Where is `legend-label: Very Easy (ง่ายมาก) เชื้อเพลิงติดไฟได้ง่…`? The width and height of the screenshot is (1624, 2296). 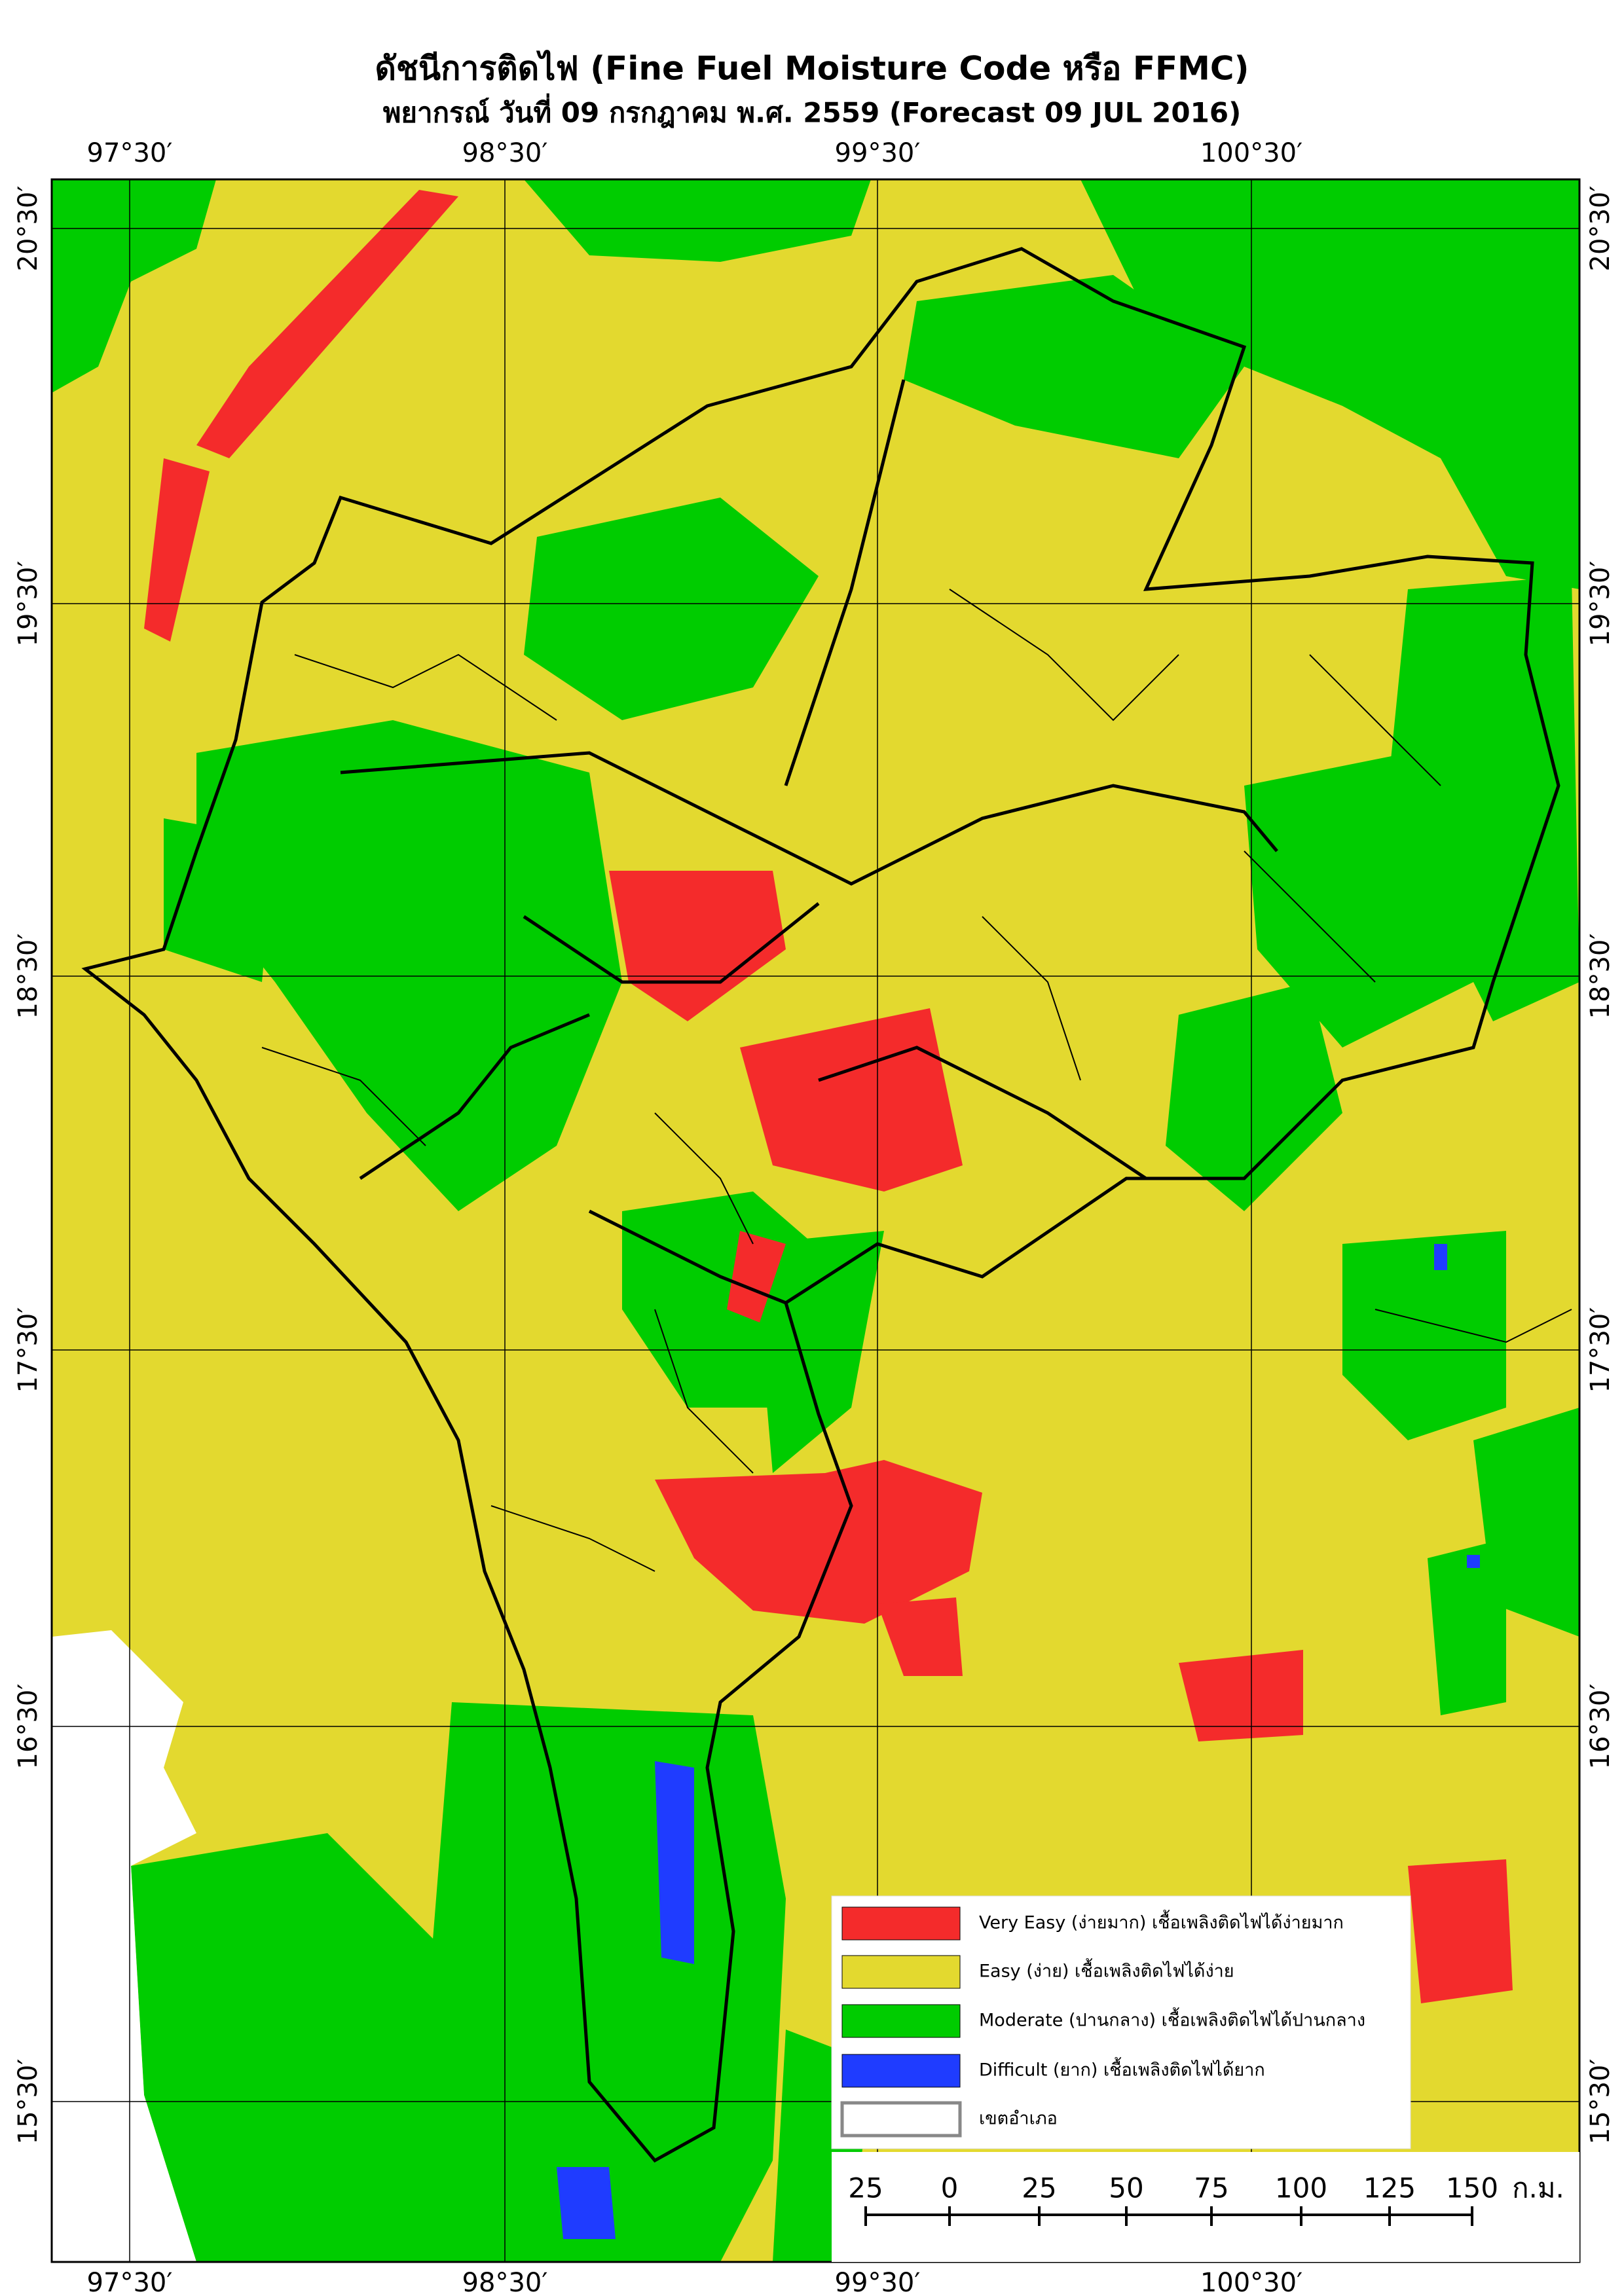 legend-label: Very Easy (ง่ายมาก) เชื้อเพลิงติดไฟได้ง่… is located at coordinates (1161, 1921).